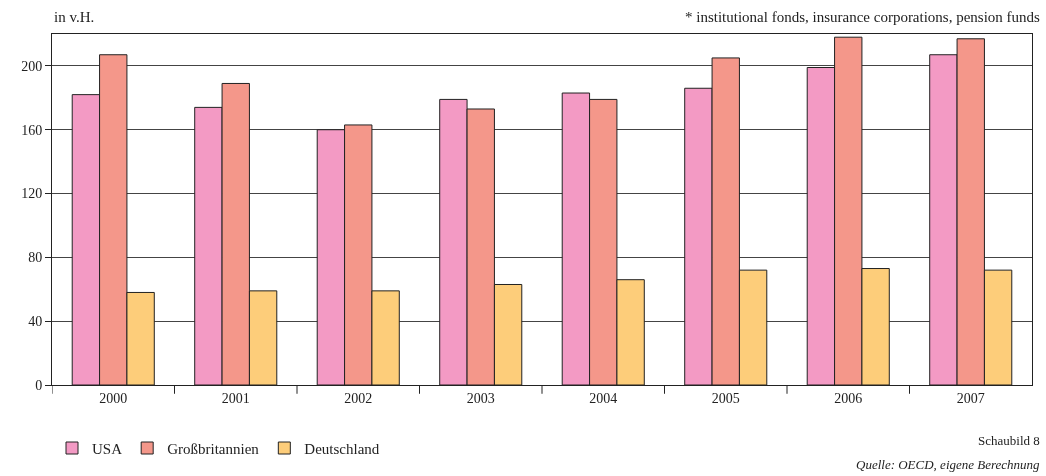 Image resolution: width=1046 pixels, height=476 pixels. I want to click on x-tick-label: 2000, so click(113, 398).